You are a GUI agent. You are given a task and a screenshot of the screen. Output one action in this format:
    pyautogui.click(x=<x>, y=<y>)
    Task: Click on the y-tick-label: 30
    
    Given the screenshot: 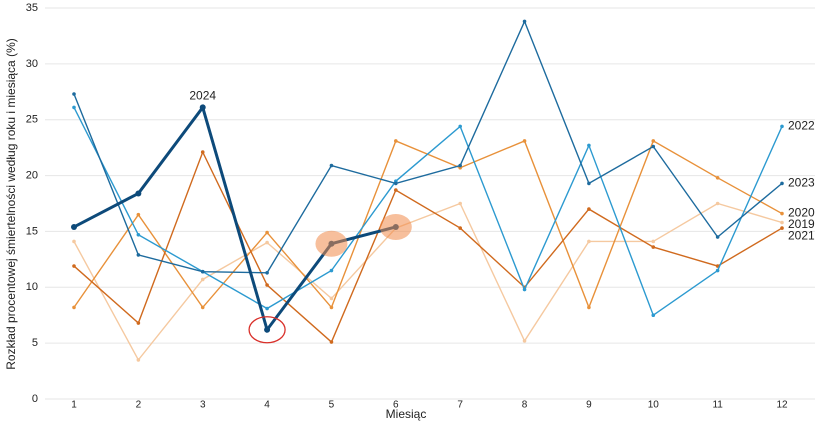 What is the action you would take?
    pyautogui.click(x=32, y=64)
    